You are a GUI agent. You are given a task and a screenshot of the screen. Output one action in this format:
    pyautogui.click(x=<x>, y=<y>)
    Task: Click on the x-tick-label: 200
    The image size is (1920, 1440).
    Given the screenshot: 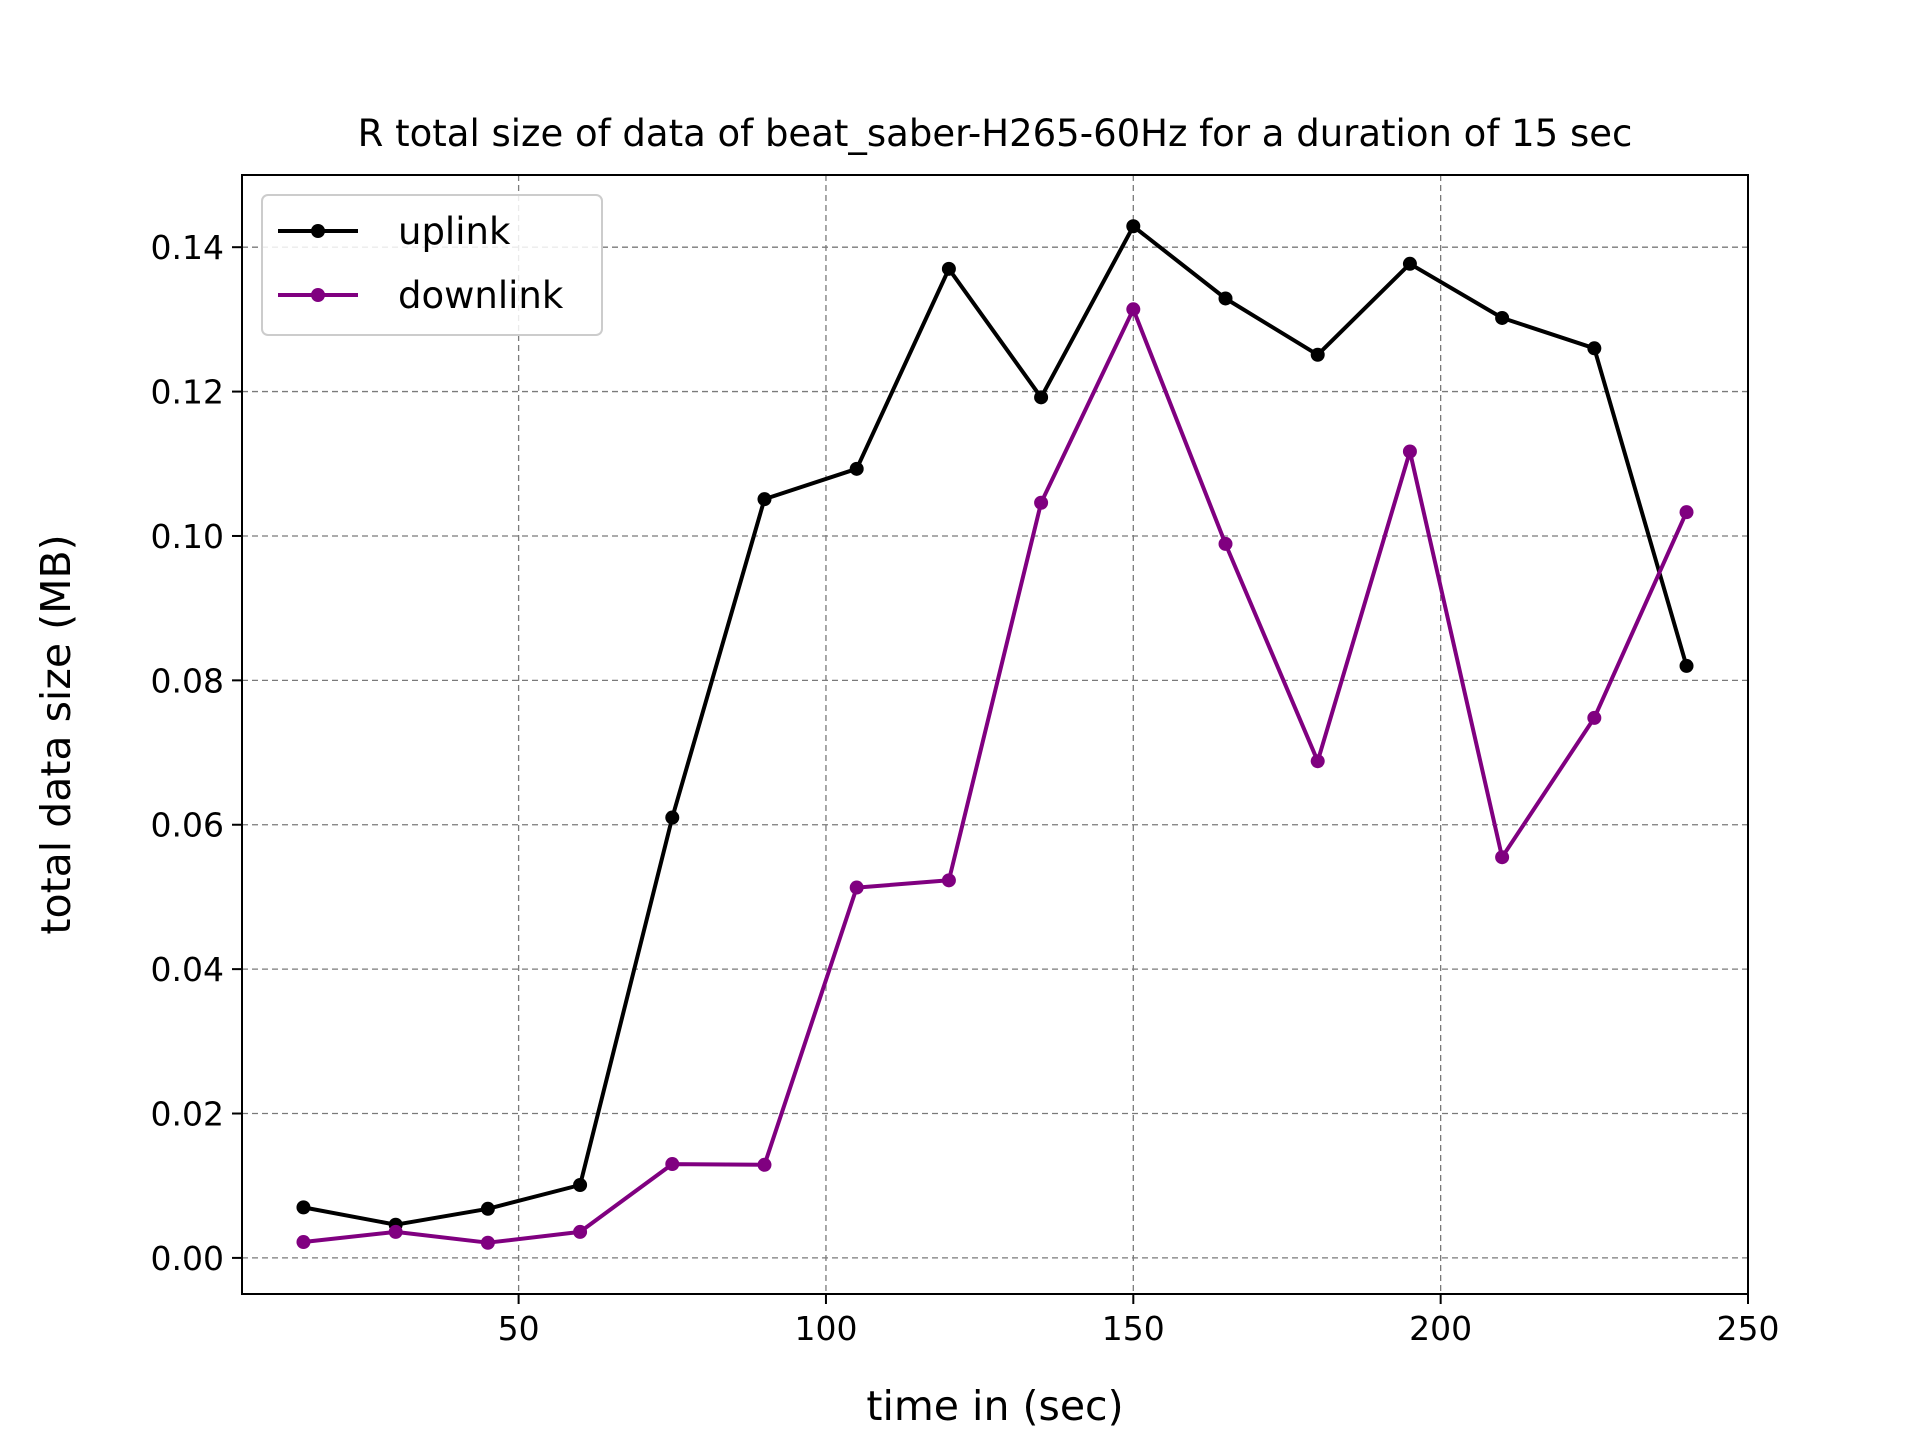 What is the action you would take?
    pyautogui.click(x=1440, y=1328)
    